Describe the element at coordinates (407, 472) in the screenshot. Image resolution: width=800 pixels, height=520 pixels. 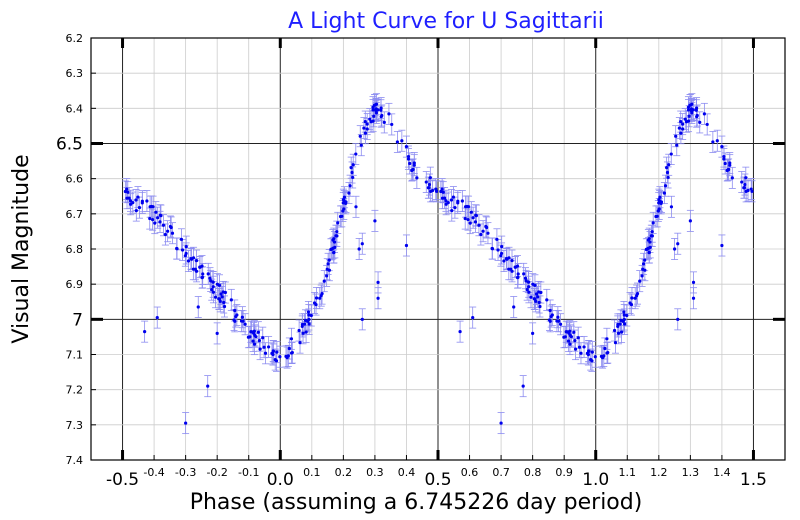
I see `x-tick-label: 0.4` at that location.